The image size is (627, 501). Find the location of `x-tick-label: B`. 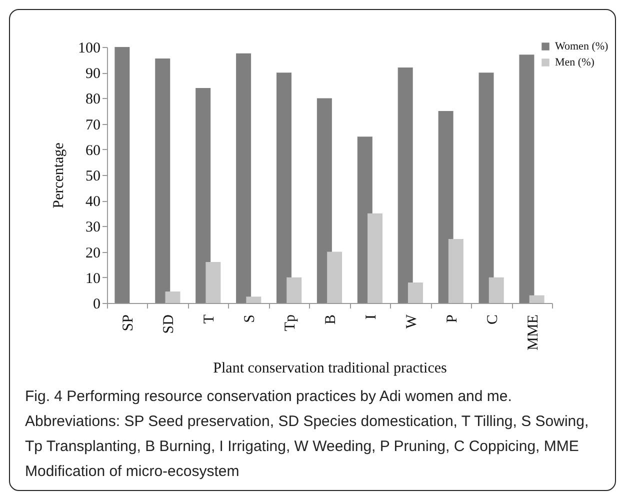

x-tick-label: B is located at coordinates (331, 319).